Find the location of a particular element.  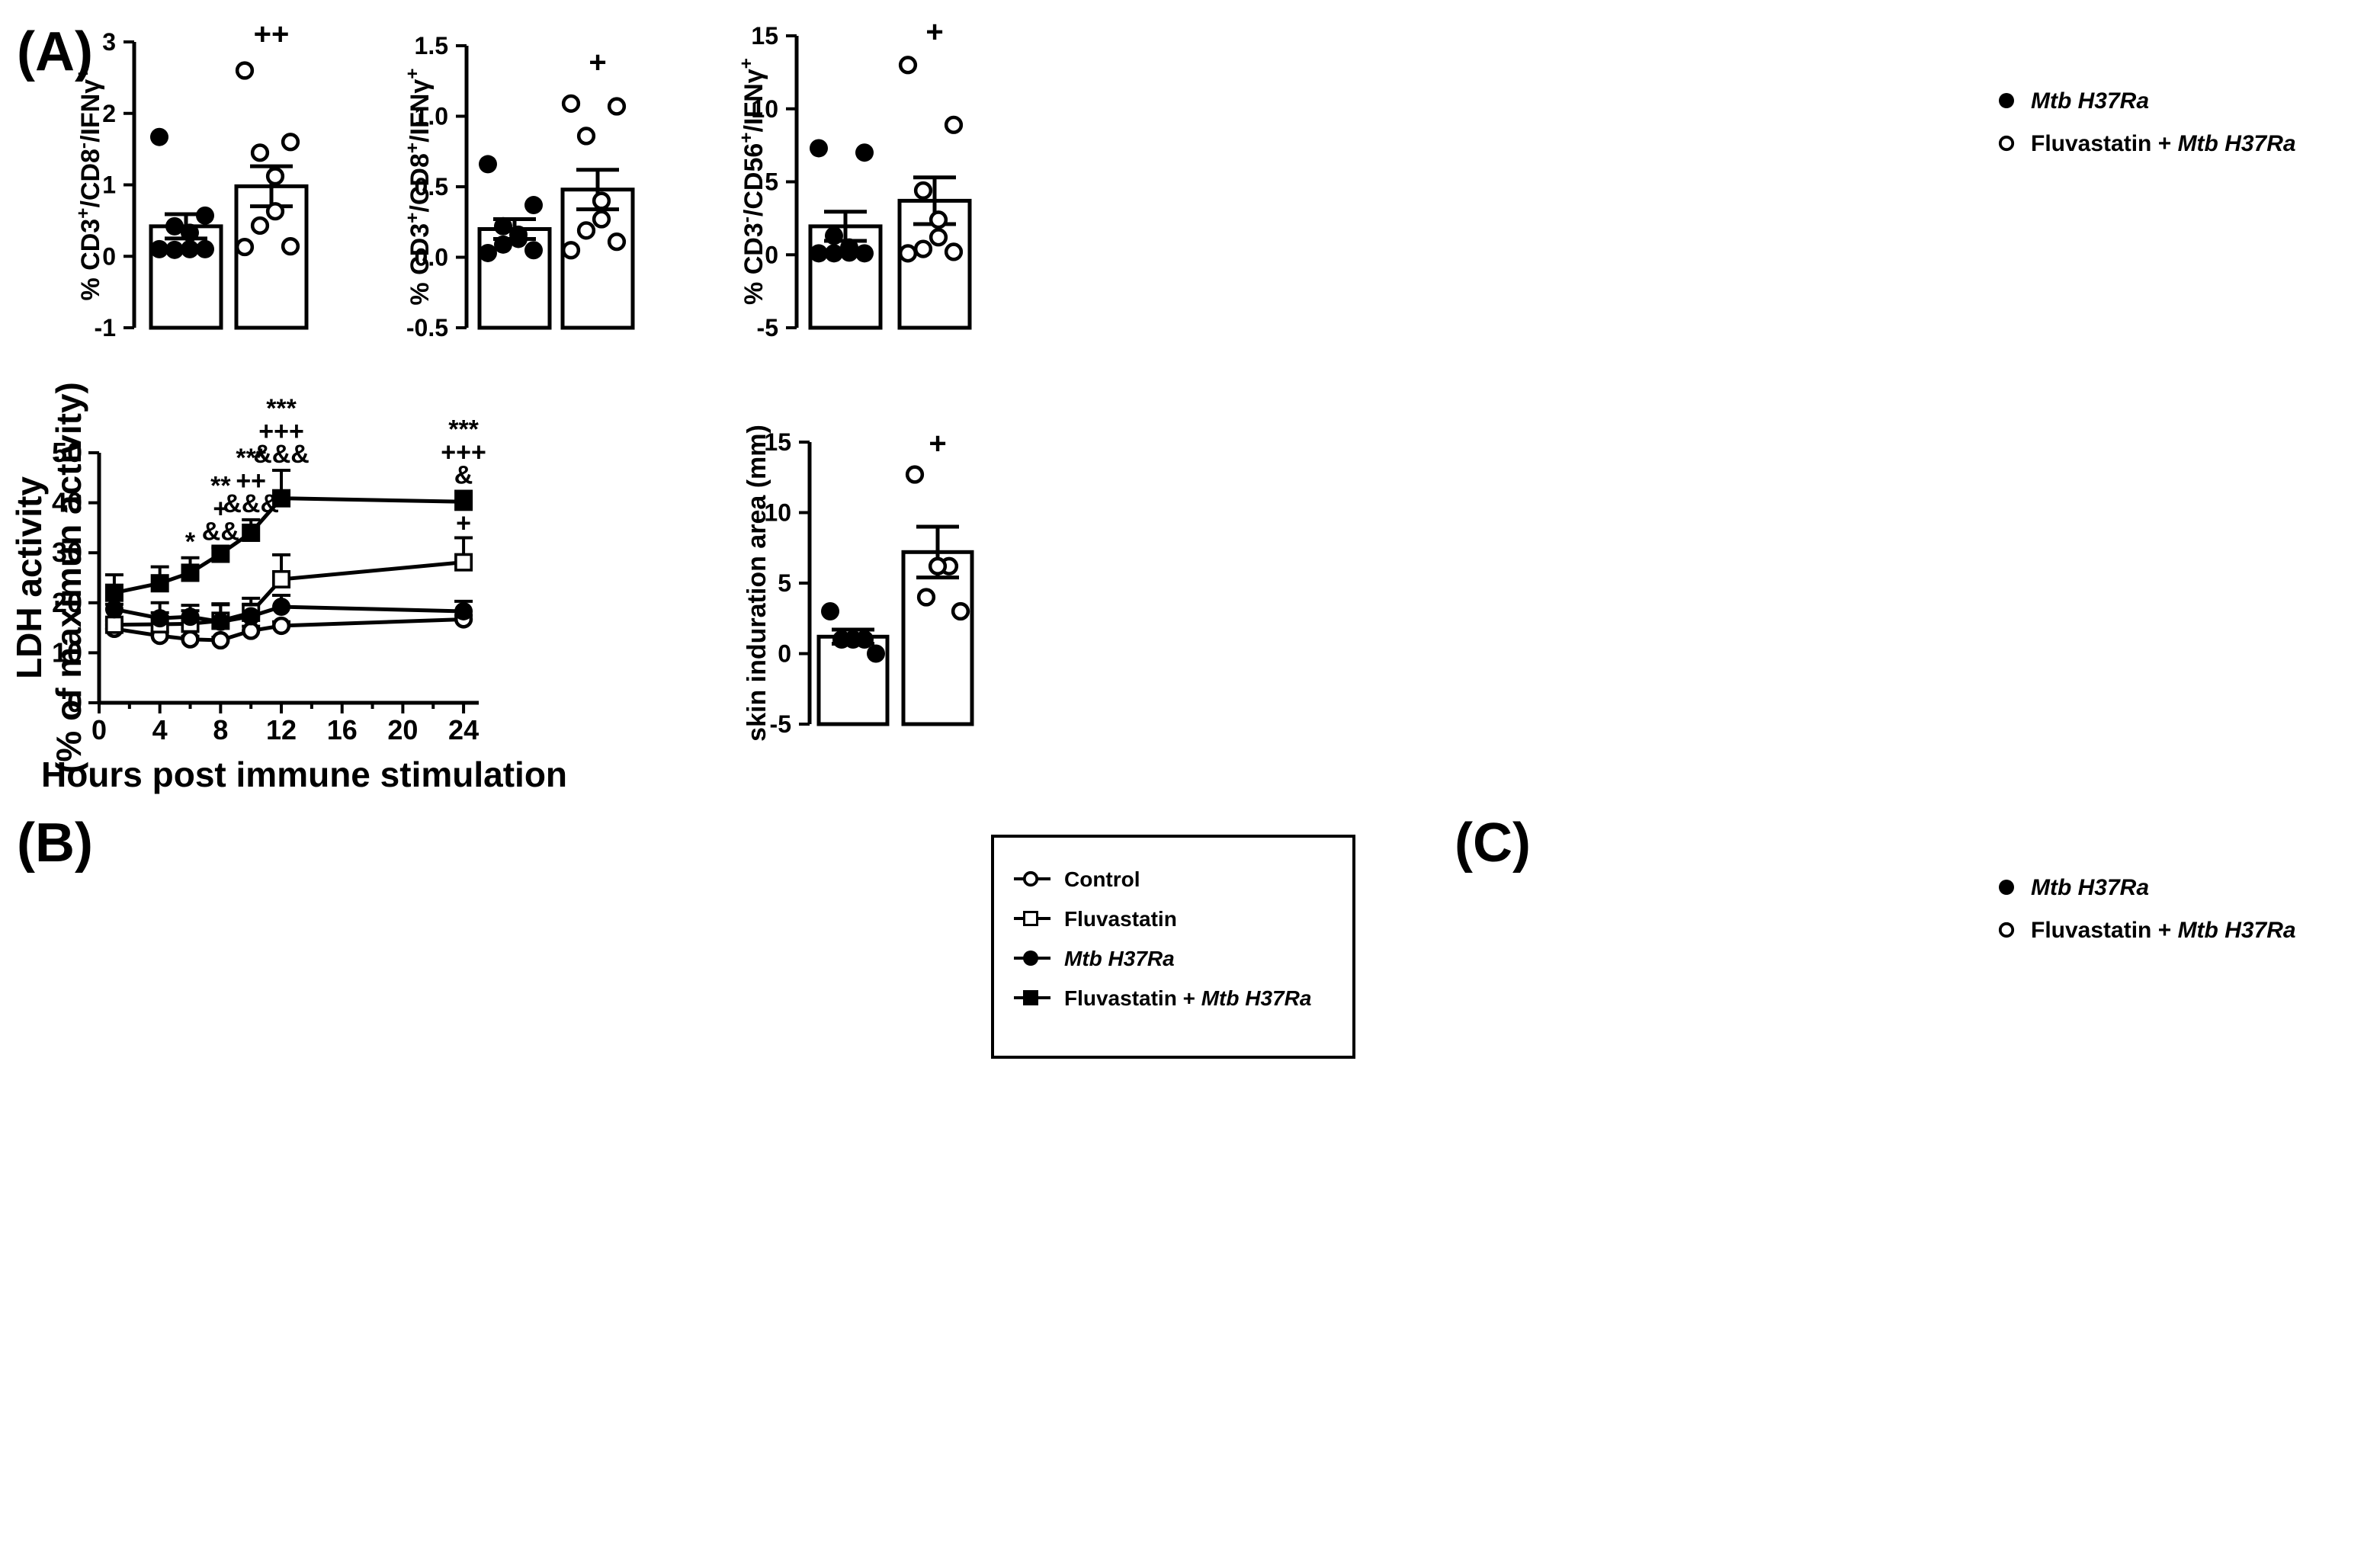

legend-top-label: Fluvastatin + Mtb H37Ra is located at coordinates (2163, 143).